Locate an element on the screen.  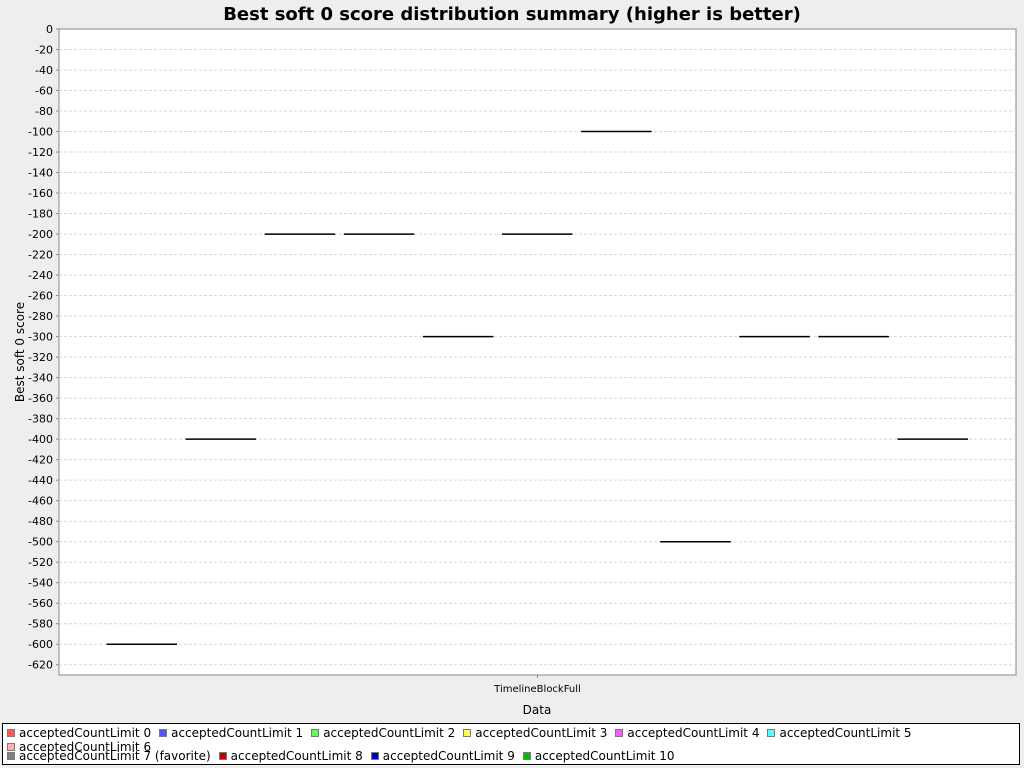
legend-item: acceptedCountLimit 4 is located at coordinates (687, 733).